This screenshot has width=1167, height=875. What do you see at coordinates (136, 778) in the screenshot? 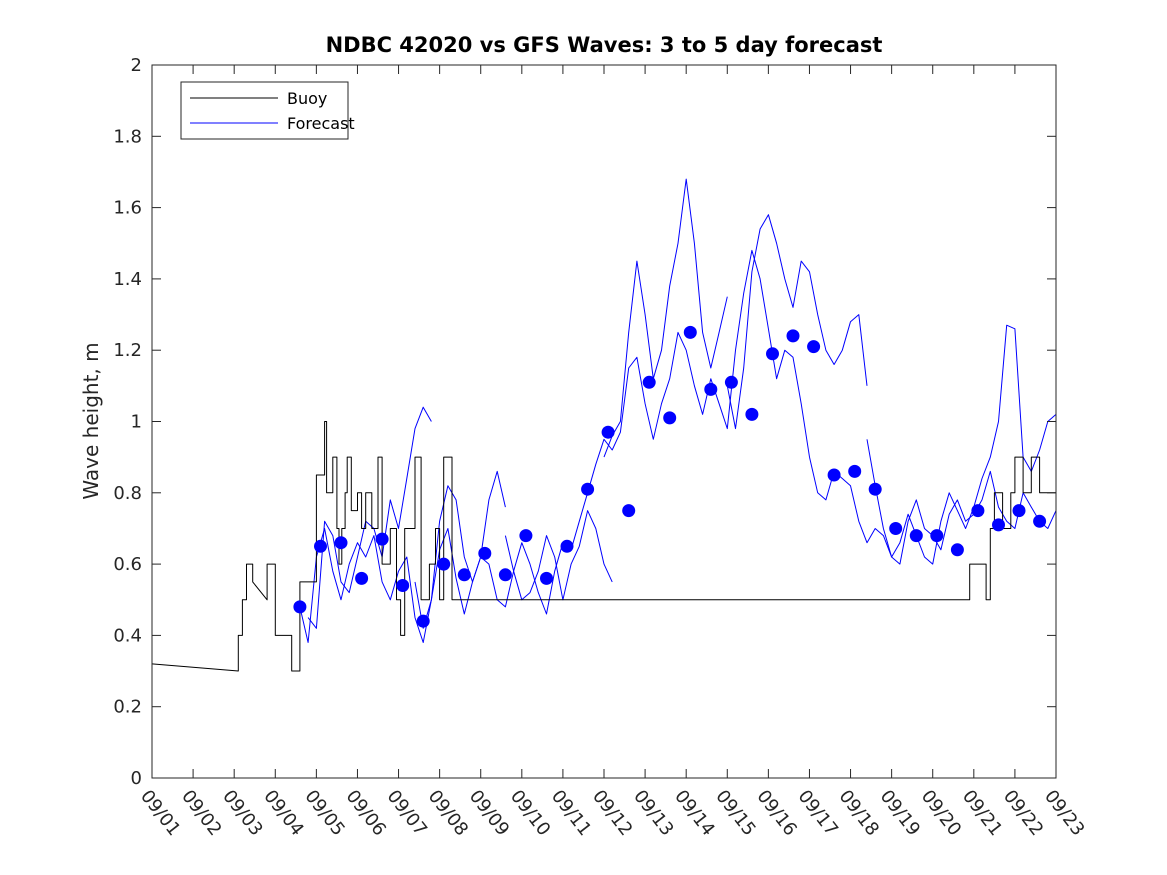
I see `y-tick-label: 0` at bounding box center [136, 778].